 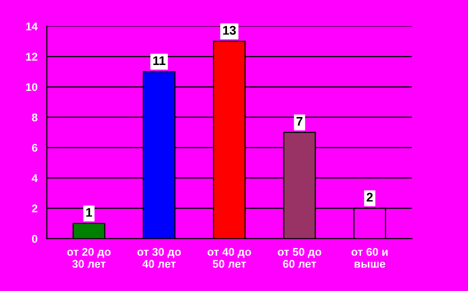 What do you see at coordinates (35, 208) in the screenshot?
I see `y-tick-label: 2` at bounding box center [35, 208].